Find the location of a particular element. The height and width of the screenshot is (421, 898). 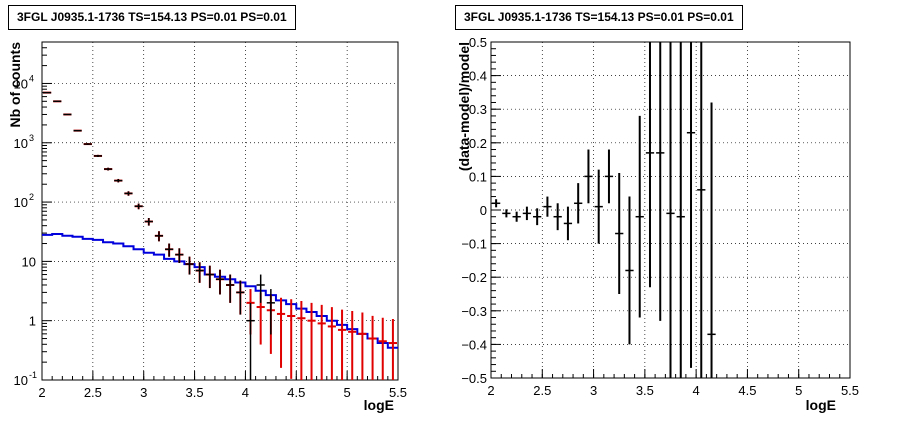

y-tick-label: 10 is located at coordinates (29, 261).